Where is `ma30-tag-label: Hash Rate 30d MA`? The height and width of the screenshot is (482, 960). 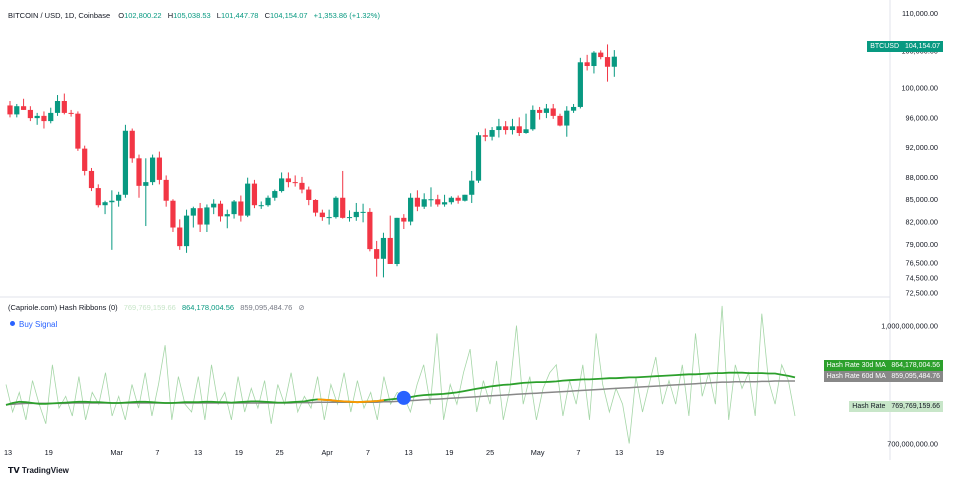 ma30-tag-label: Hash Rate 30d MA is located at coordinates (856, 365).